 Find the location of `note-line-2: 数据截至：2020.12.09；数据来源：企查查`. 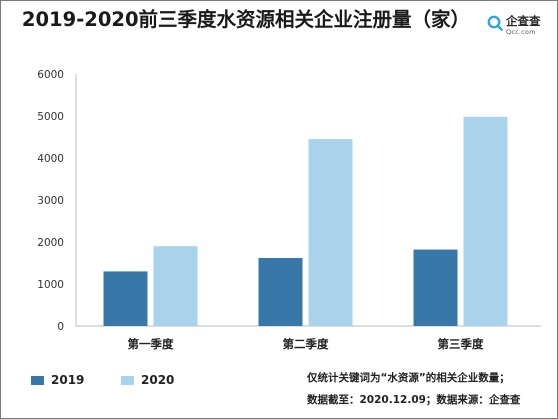

note-line-2: 数据截至：2020.12.09；数据来源：企查查 is located at coordinates (414, 400).